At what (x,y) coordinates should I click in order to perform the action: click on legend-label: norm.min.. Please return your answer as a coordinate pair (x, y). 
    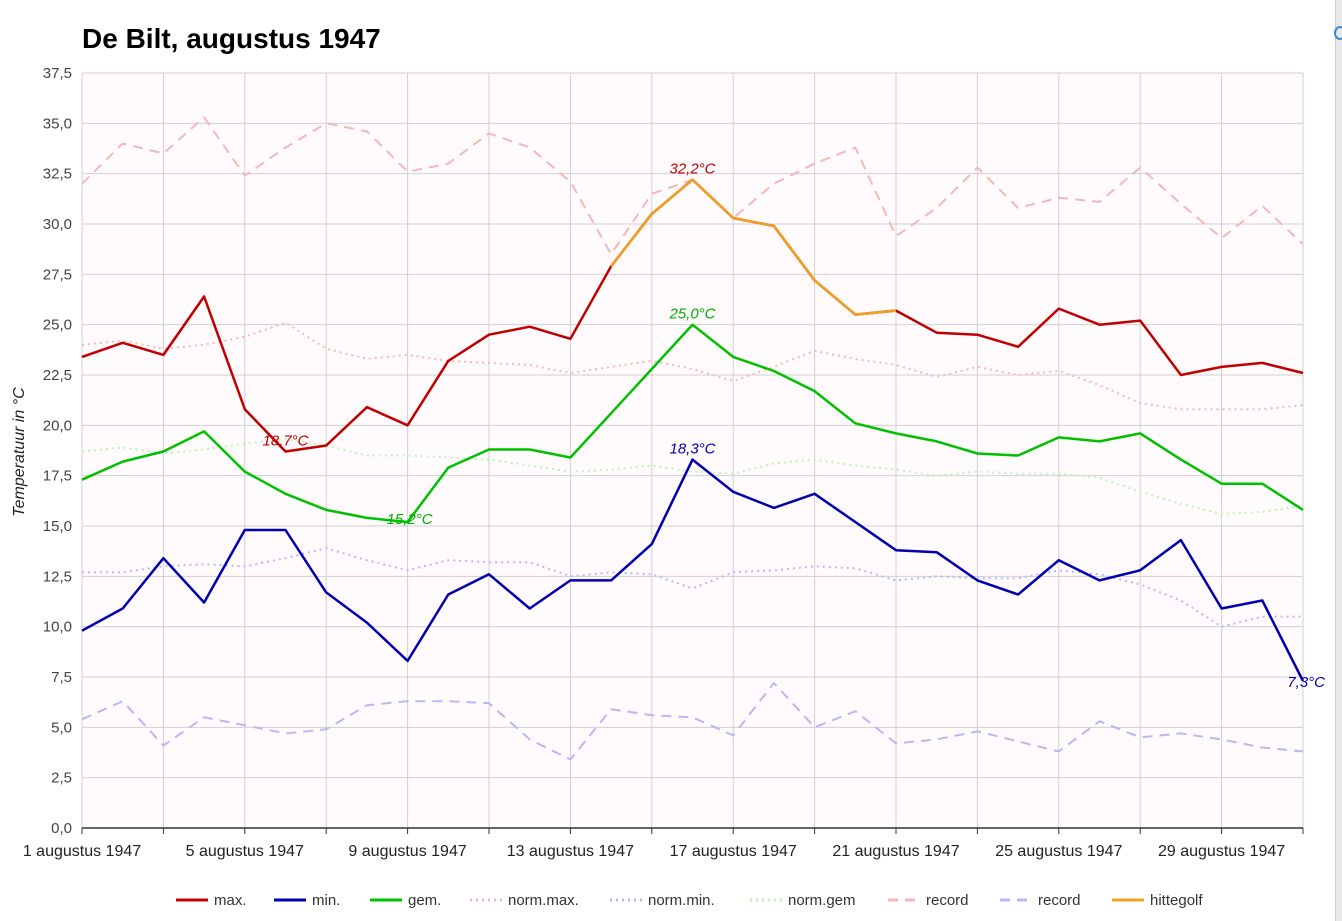
    Looking at the image, I should click on (681, 900).